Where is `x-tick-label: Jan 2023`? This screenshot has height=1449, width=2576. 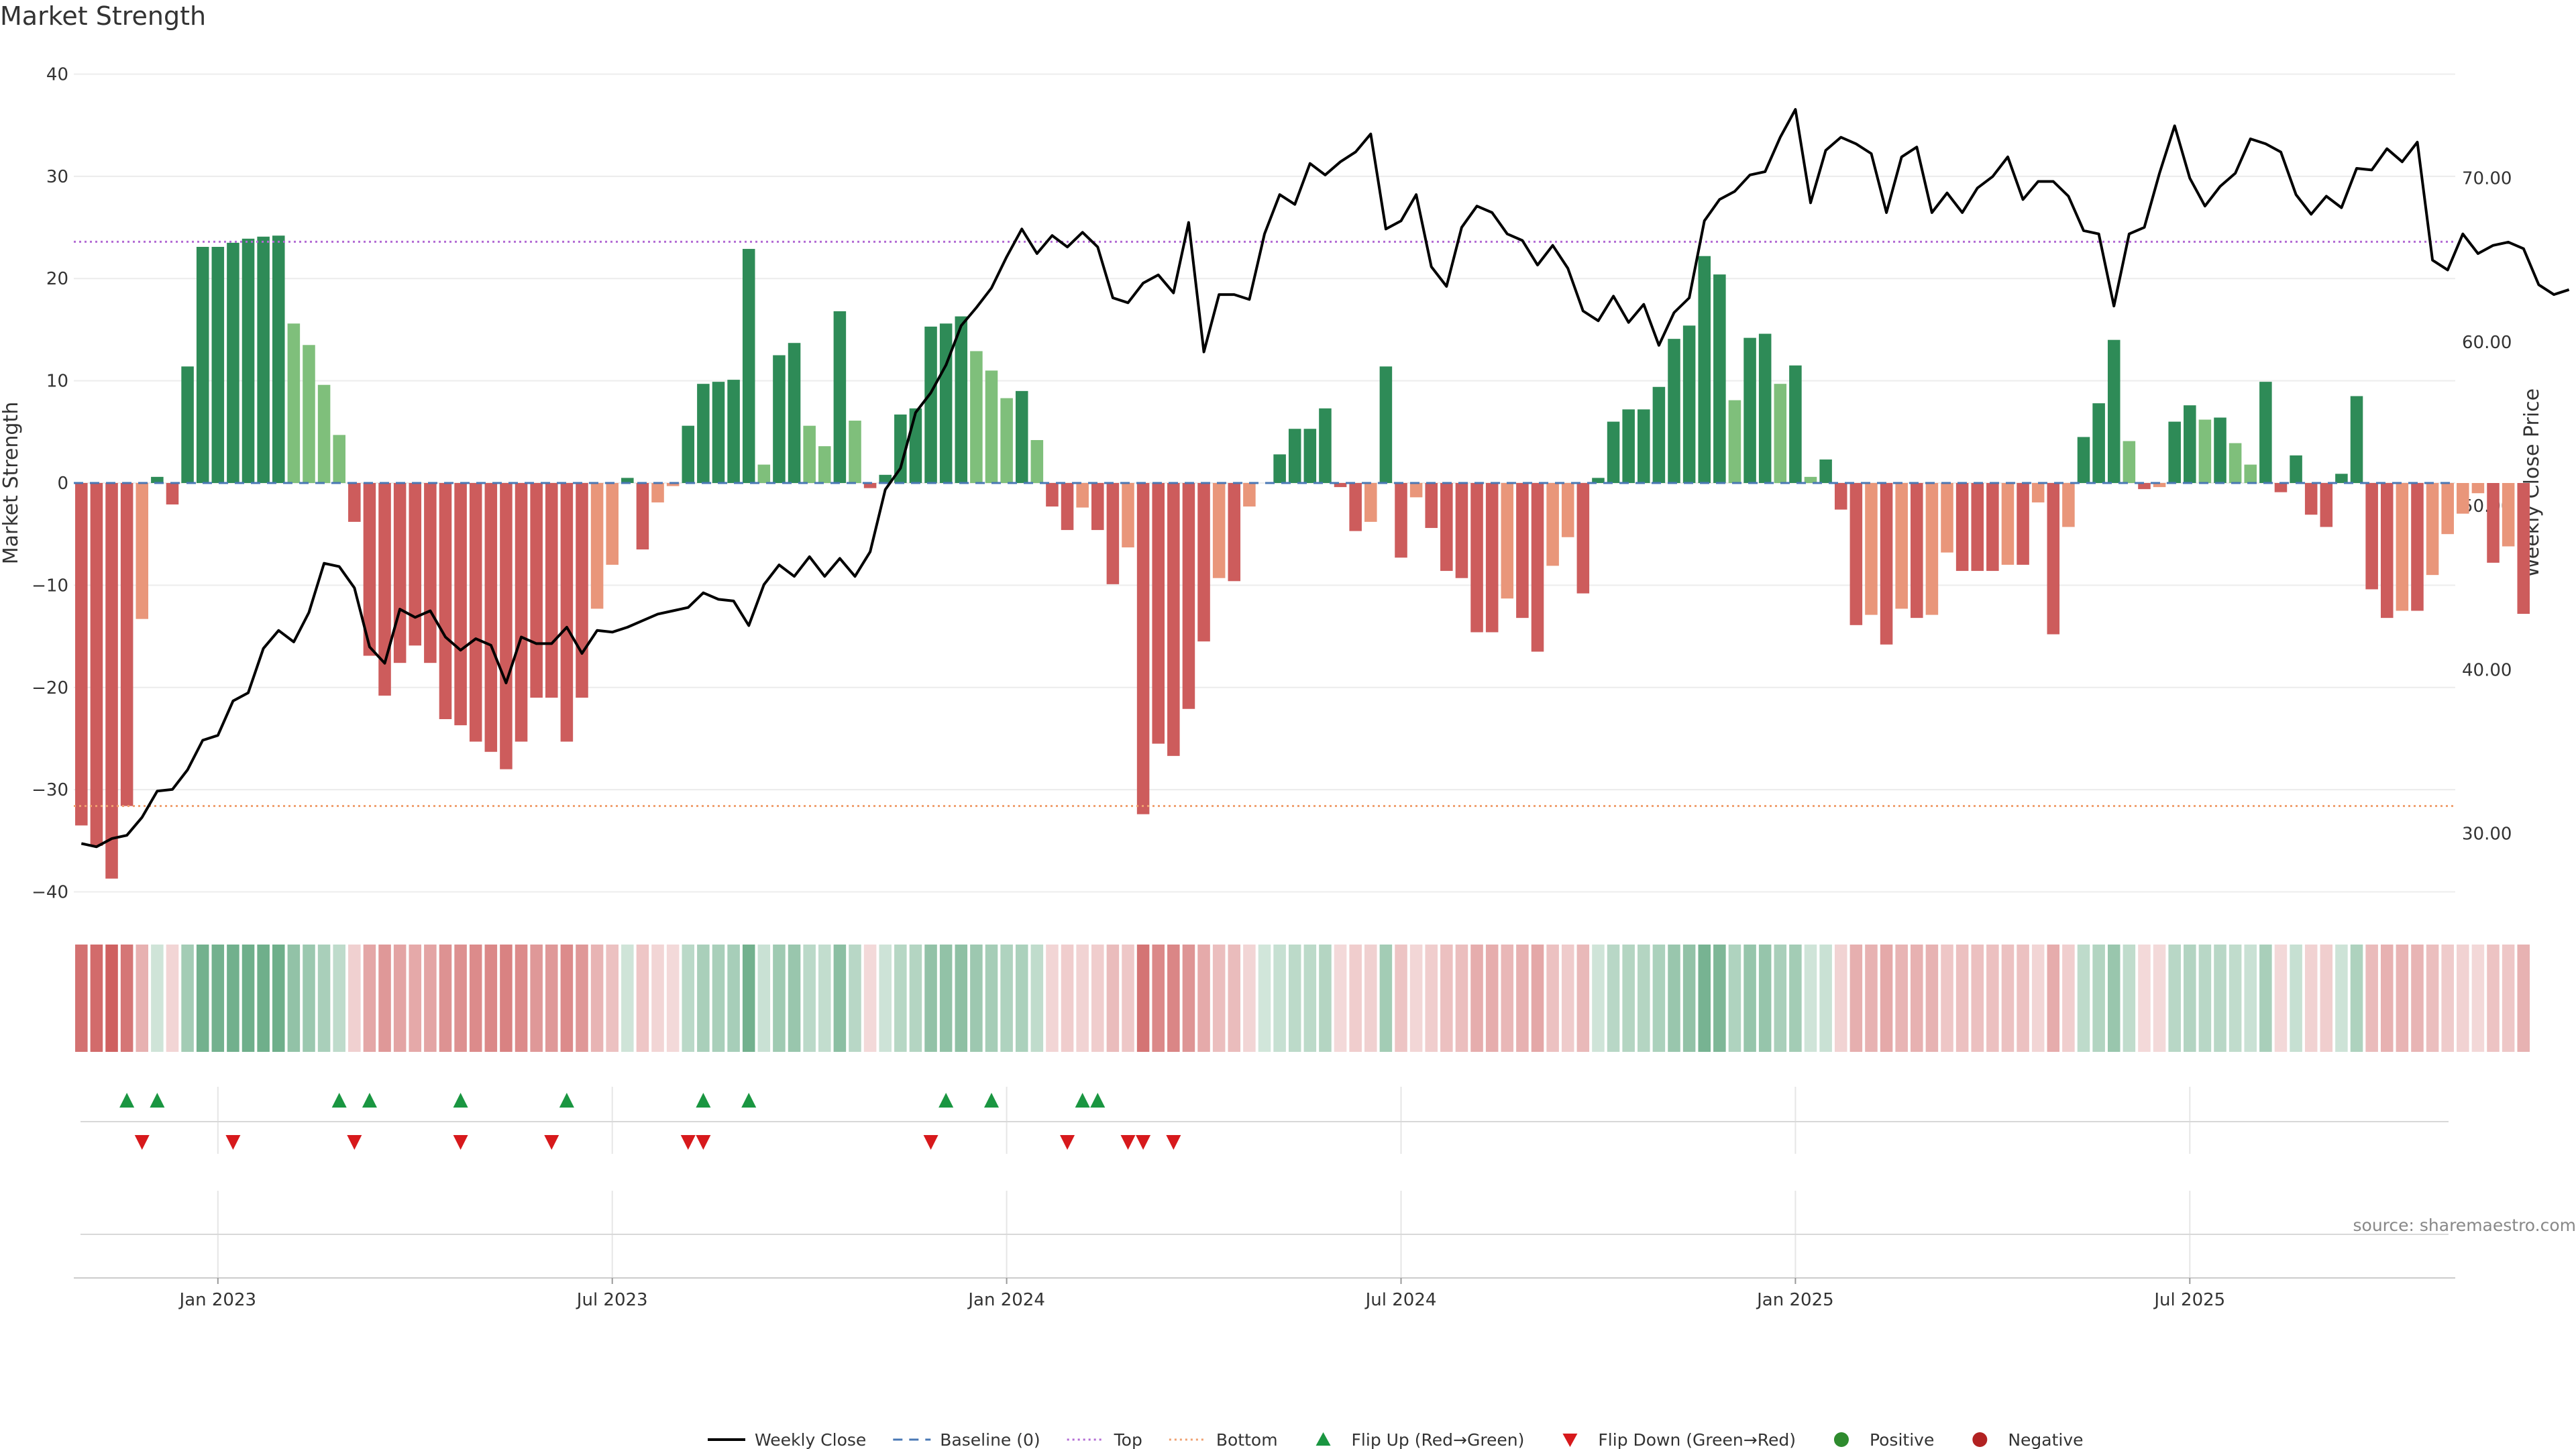
x-tick-label: Jan 2023 is located at coordinates (217, 1300).